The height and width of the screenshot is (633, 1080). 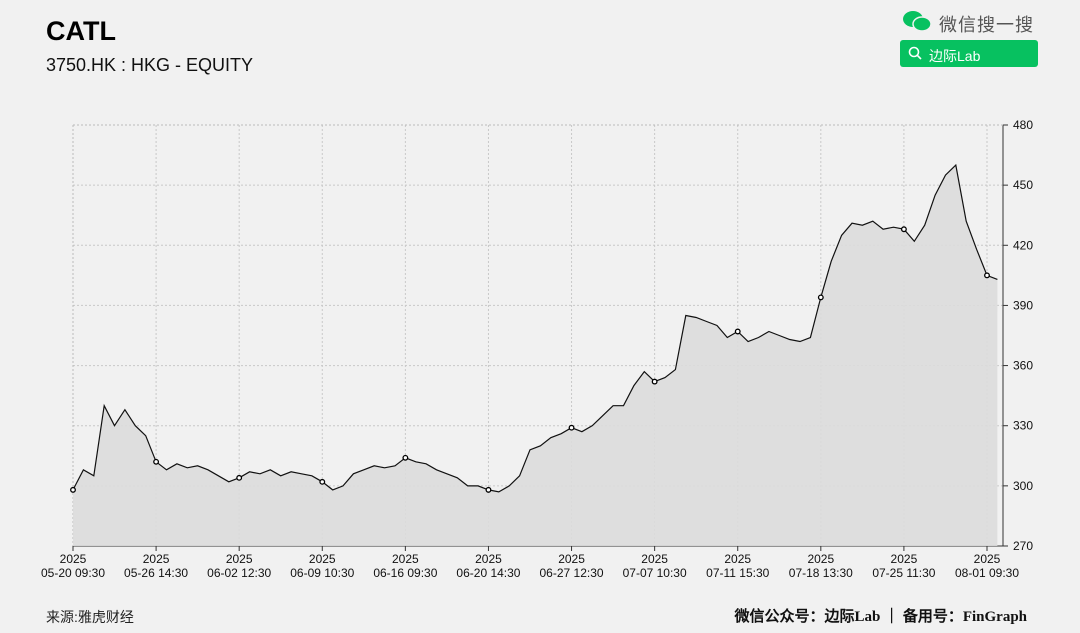 I want to click on search-icon, so click(x=915, y=53).